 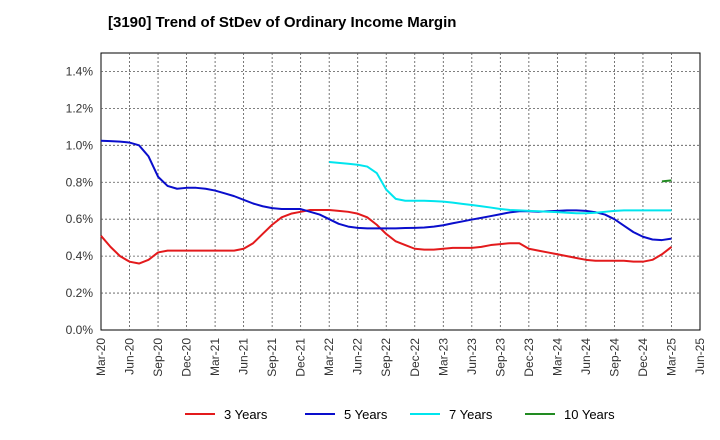 What do you see at coordinates (366, 414) in the screenshot?
I see `legend-label-5-years: 5 Years` at bounding box center [366, 414].